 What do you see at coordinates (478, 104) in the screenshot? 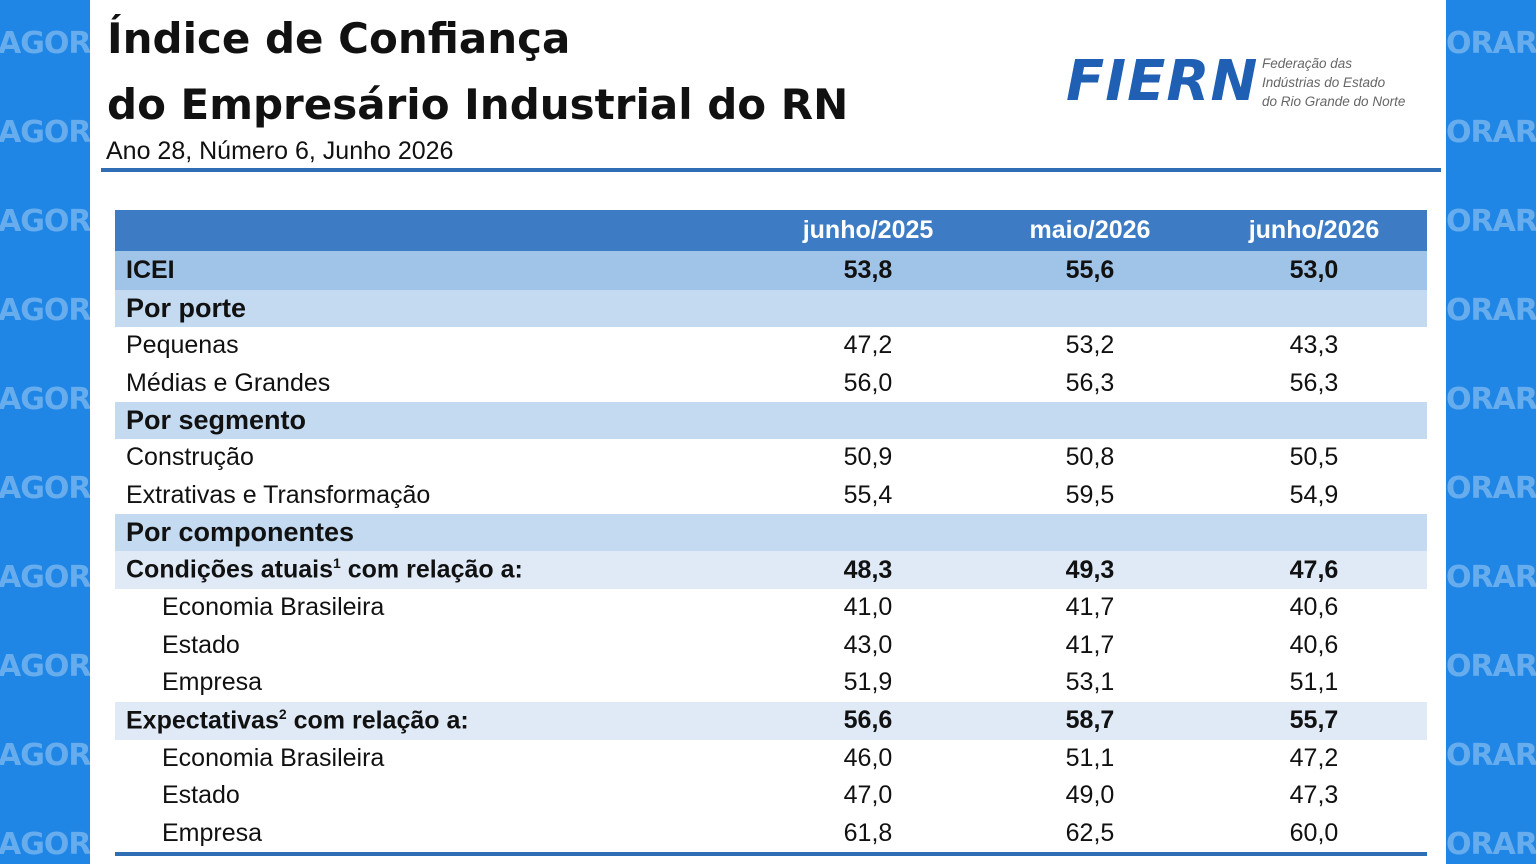
I see `page-title-line2: do Empresário Industrial do RN` at bounding box center [478, 104].